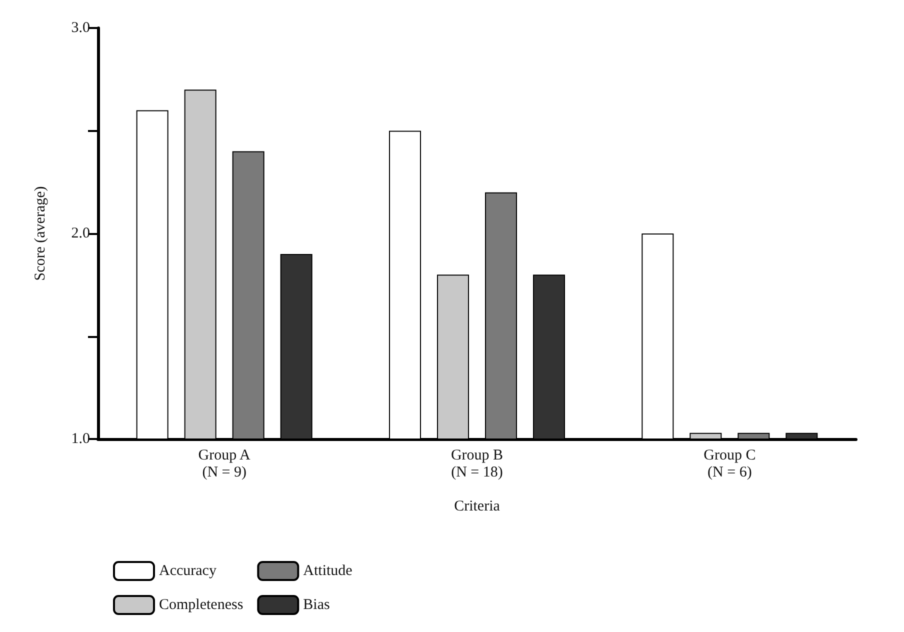  I want to click on legend-label: Accuracy, so click(188, 571).